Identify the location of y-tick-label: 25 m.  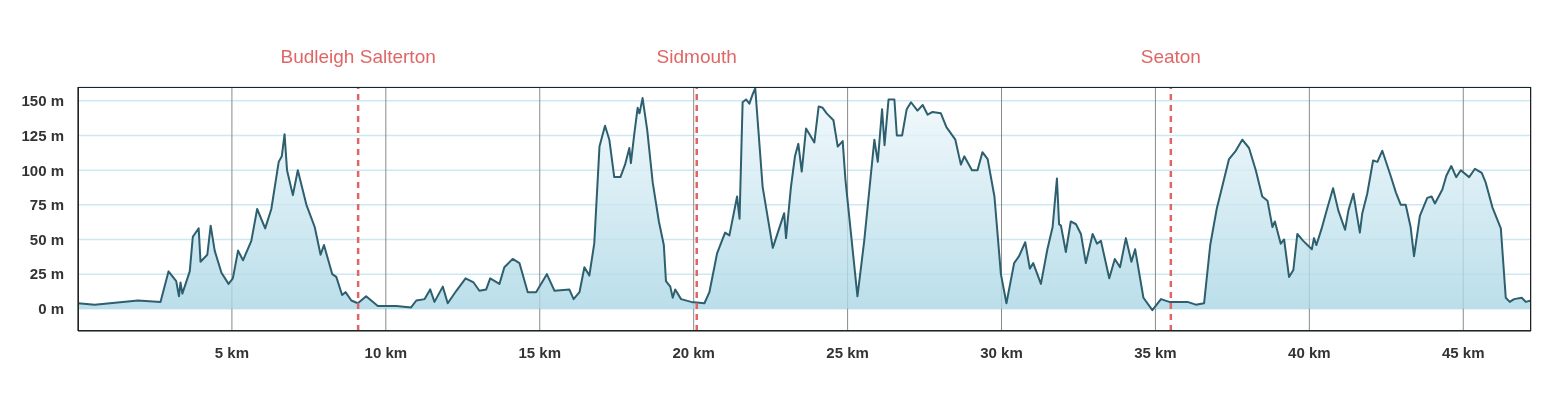
(46, 274).